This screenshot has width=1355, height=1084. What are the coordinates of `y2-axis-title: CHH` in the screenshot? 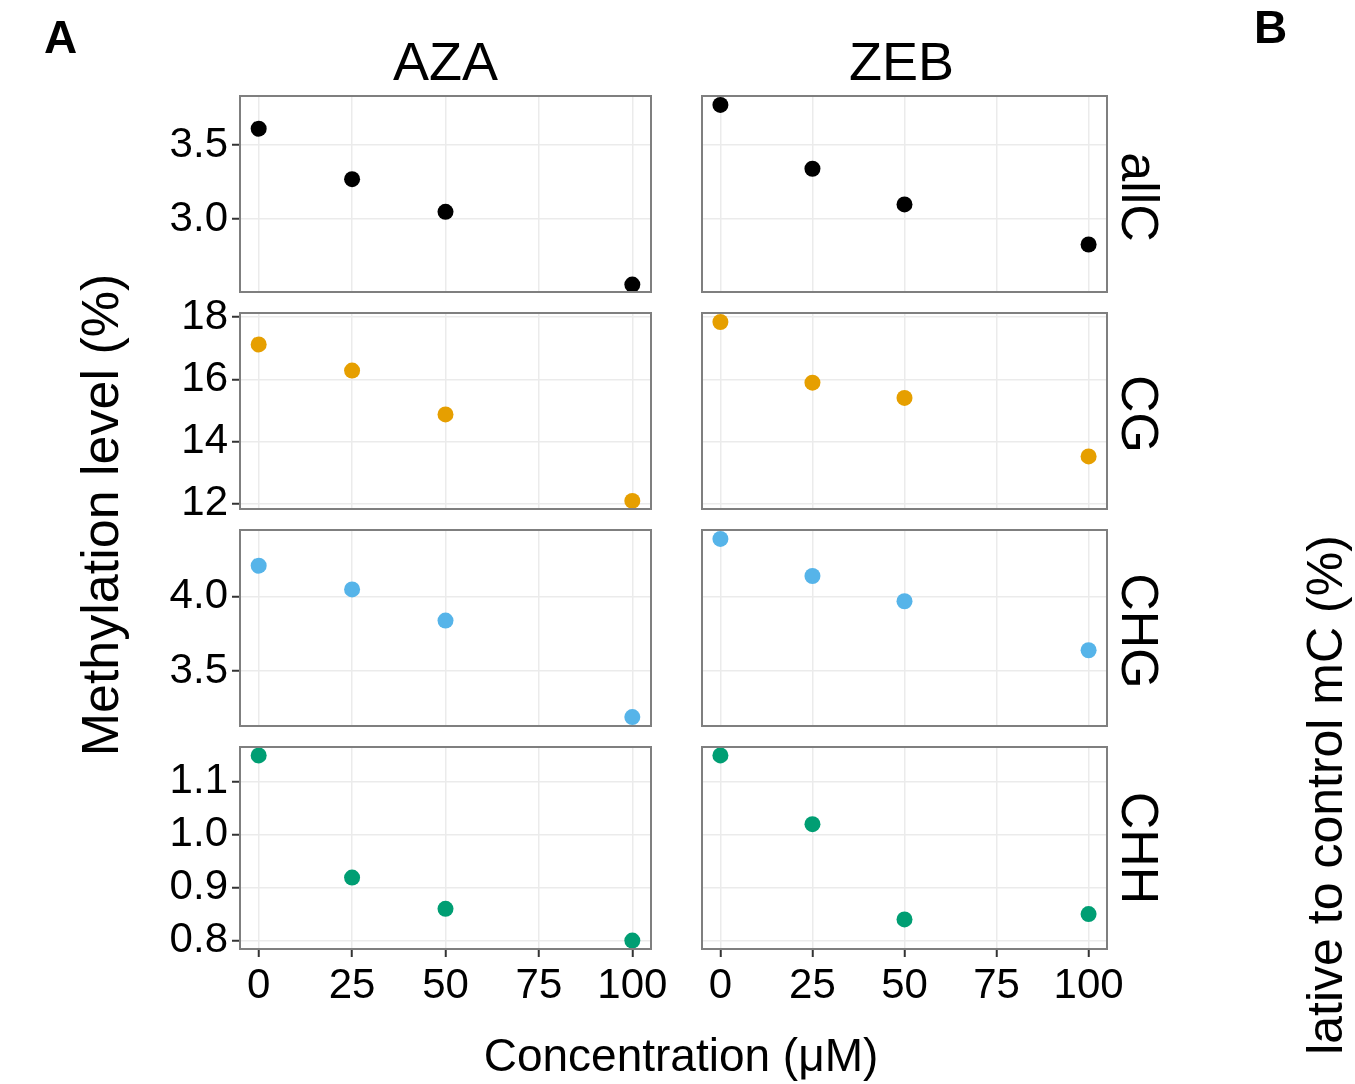 It's located at (1140, 848).